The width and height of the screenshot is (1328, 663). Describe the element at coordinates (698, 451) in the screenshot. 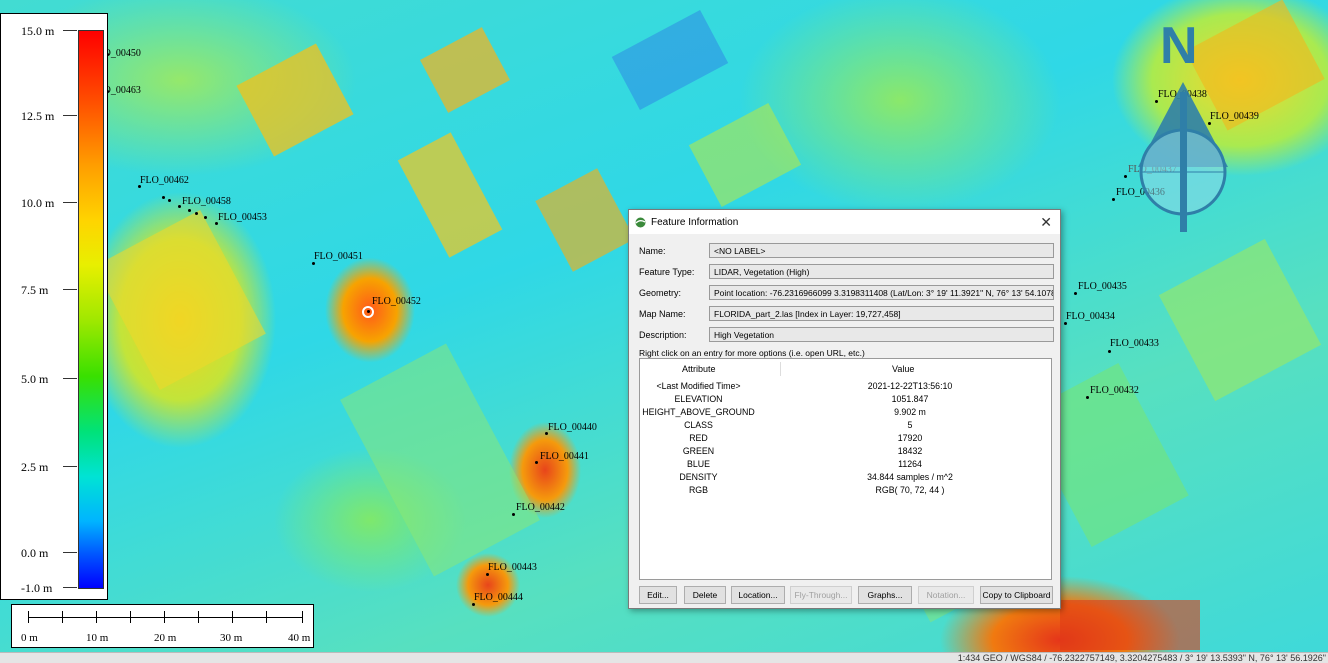

I see `attribute-name: GREEN` at that location.